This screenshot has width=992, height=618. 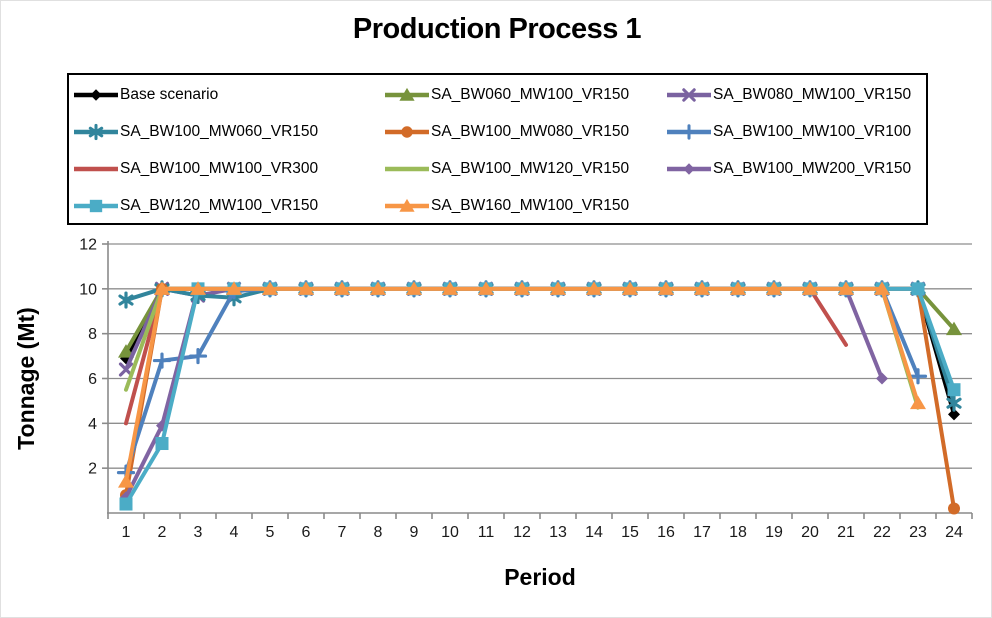 What do you see at coordinates (702, 532) in the screenshot?
I see `x-tick-label: 17` at bounding box center [702, 532].